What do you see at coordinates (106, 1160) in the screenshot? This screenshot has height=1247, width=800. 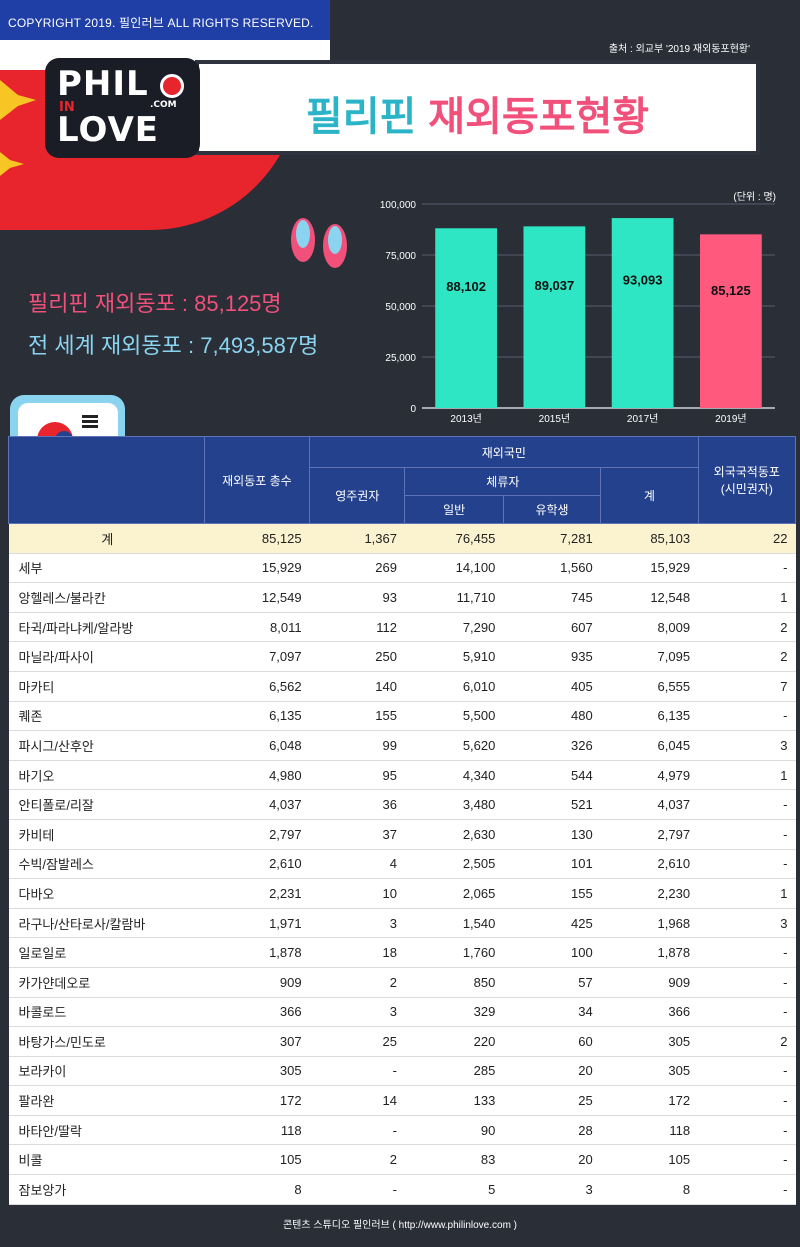 I see `table-cell-region: 비콜` at bounding box center [106, 1160].